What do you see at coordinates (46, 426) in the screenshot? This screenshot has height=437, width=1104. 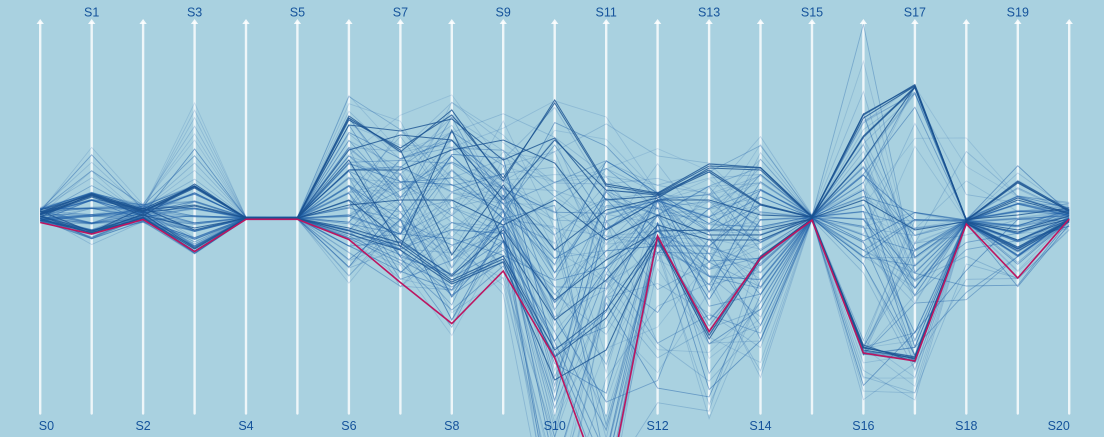 I see `svg-text: S0` at bounding box center [46, 426].